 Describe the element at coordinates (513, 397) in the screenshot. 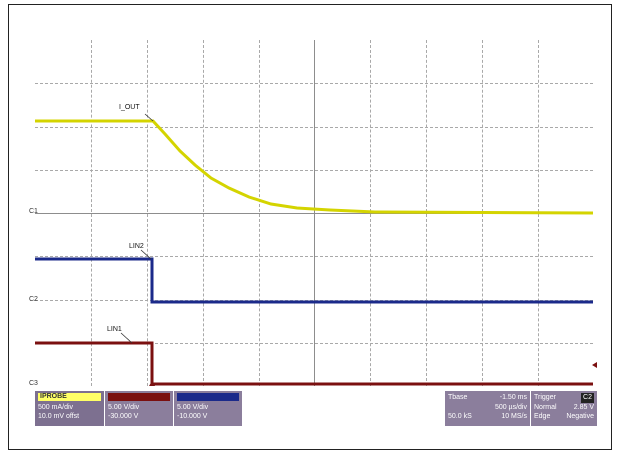

I see `timebase-delay: -1.50 ms` at that location.